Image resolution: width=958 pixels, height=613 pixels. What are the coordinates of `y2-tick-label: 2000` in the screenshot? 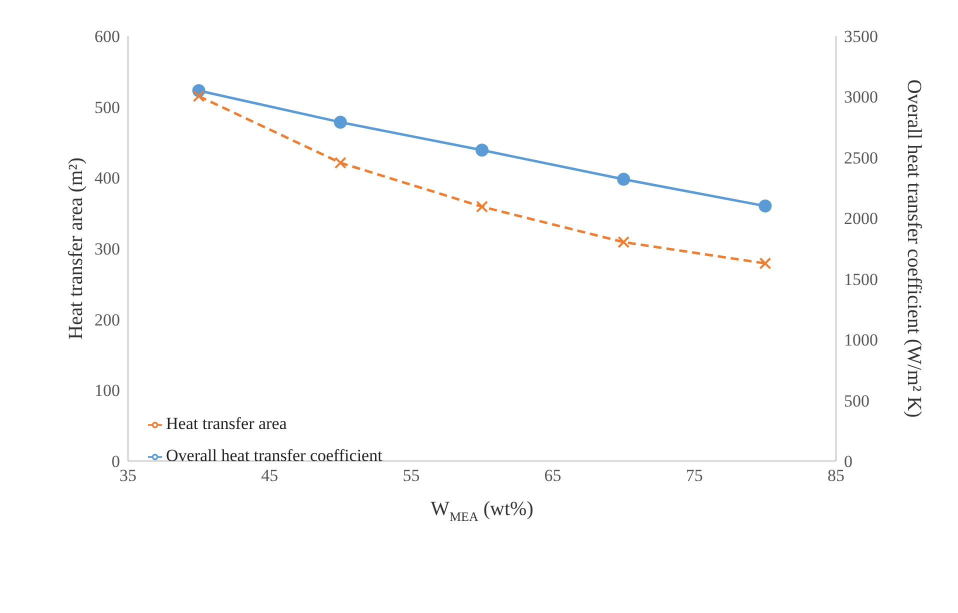 It's located at (861, 218).